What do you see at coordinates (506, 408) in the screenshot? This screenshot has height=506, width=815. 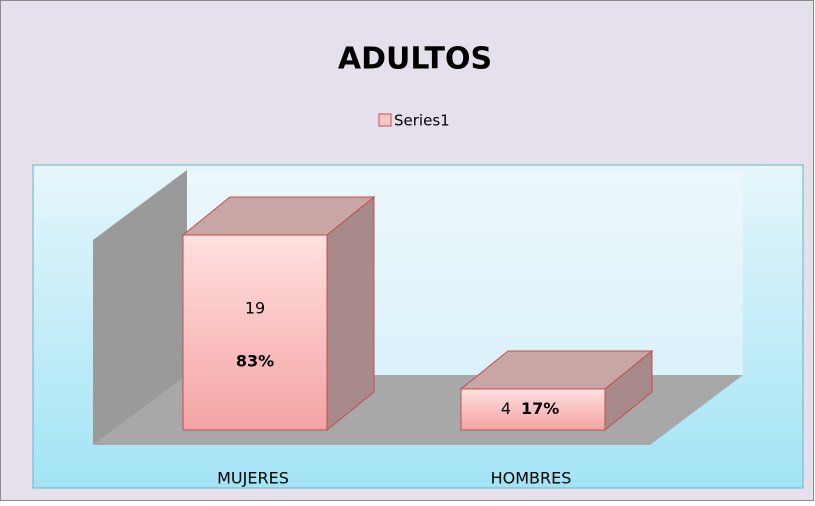 I see `data-label: 4` at bounding box center [506, 408].